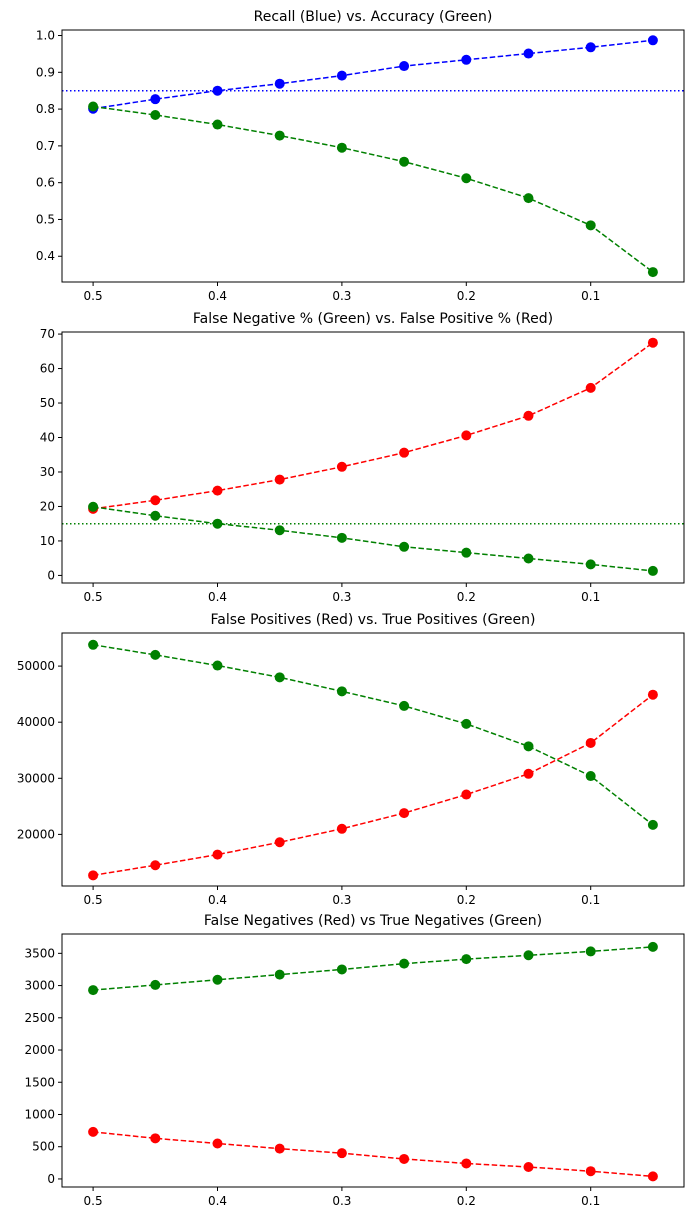 The width and height of the screenshot is (694, 1219). Describe the element at coordinates (39, 1114) in the screenshot. I see `y-tick-label: 1000` at that location.